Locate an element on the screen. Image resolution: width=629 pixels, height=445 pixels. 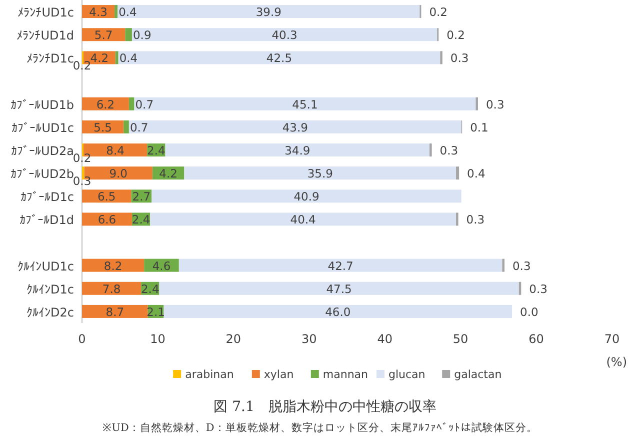
legend-label: xylan is located at coordinates (279, 374).